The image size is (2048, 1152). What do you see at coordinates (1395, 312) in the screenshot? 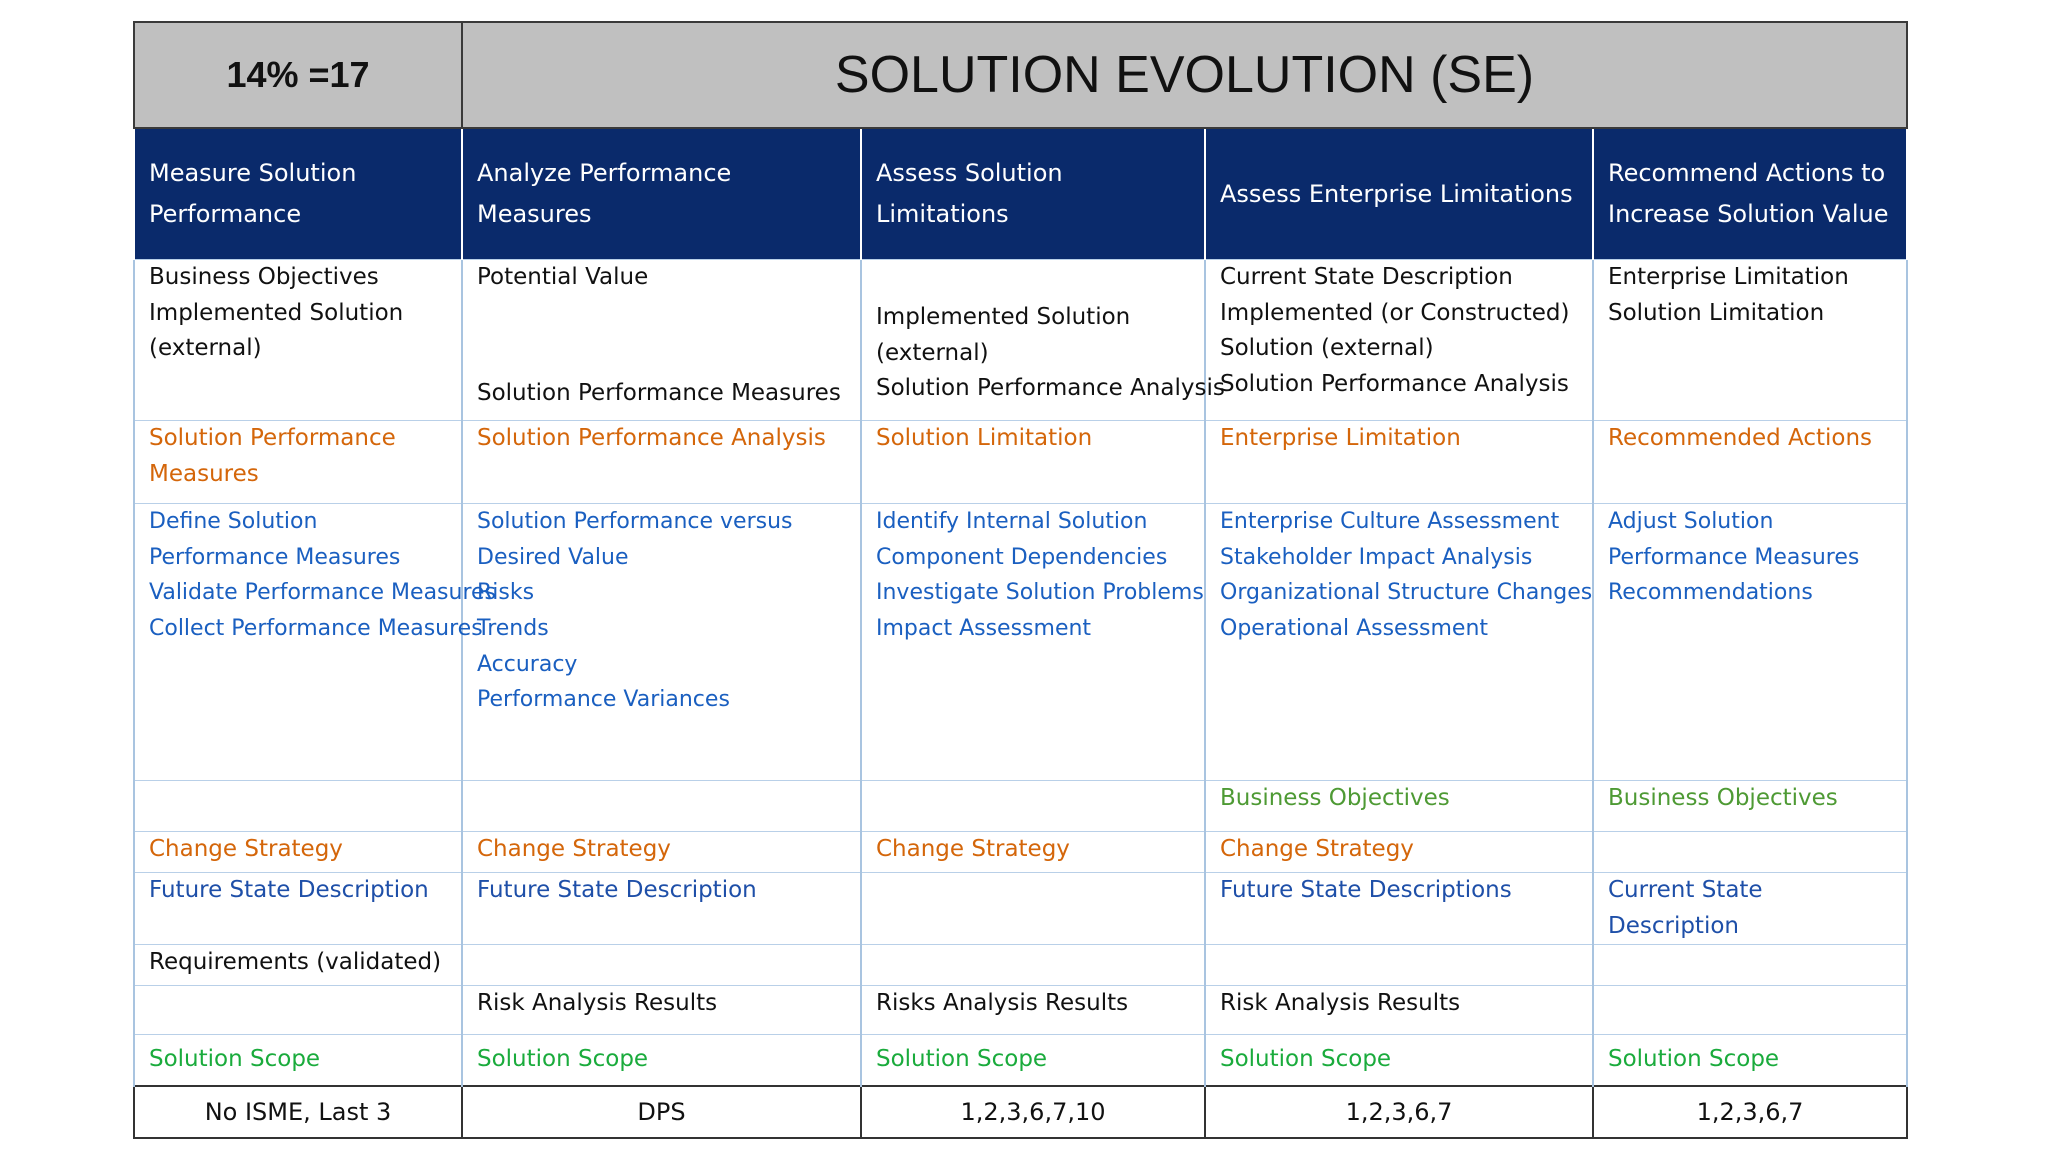
I see `input-text: Implemented (or Constructed)` at bounding box center [1395, 312].